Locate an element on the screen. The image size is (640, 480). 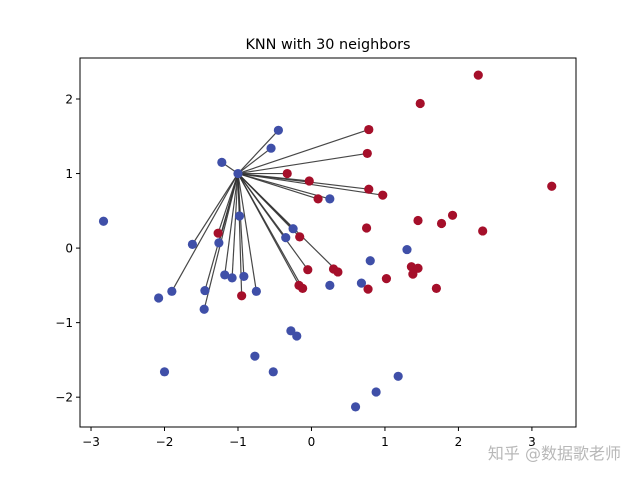
x-tick-label: 0 is located at coordinates (312, 442).